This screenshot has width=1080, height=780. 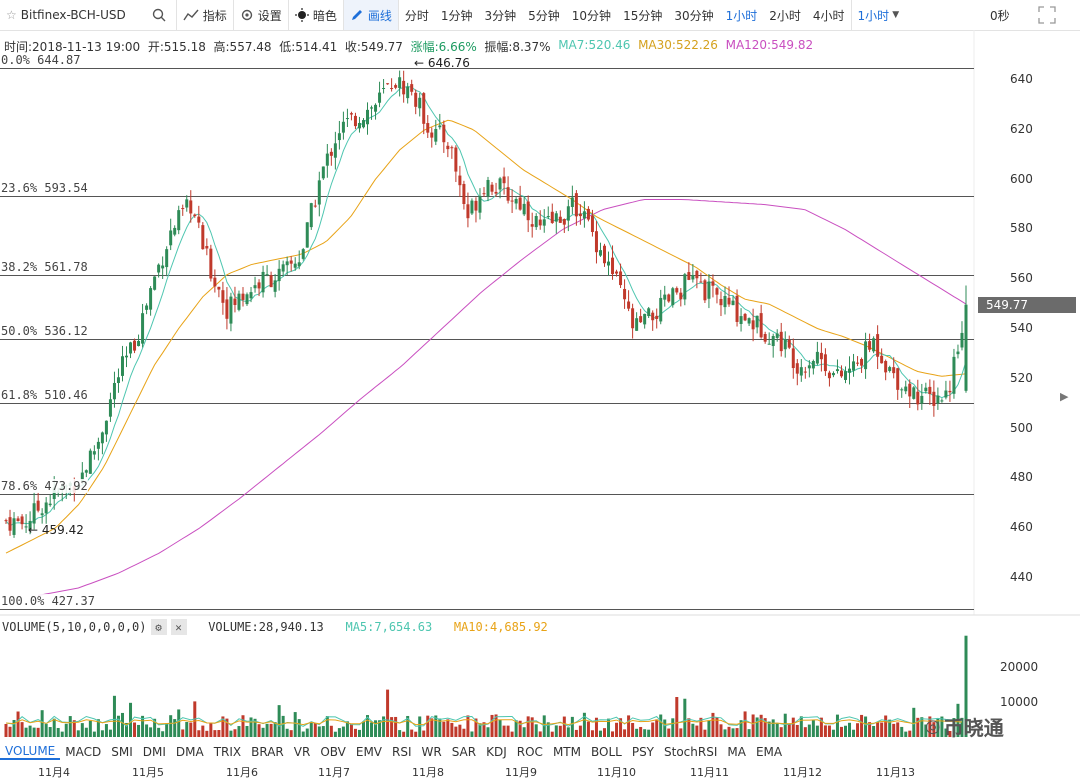 What do you see at coordinates (158, 627) in the screenshot?
I see `volume-settings-button: ⚙` at bounding box center [158, 627].